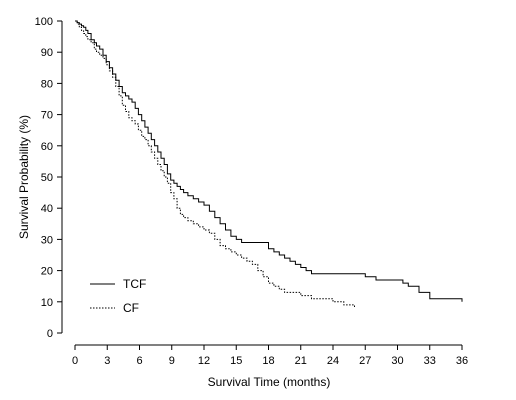  What do you see at coordinates (268, 361) in the screenshot?
I see `x-tick-label: 18` at bounding box center [268, 361].